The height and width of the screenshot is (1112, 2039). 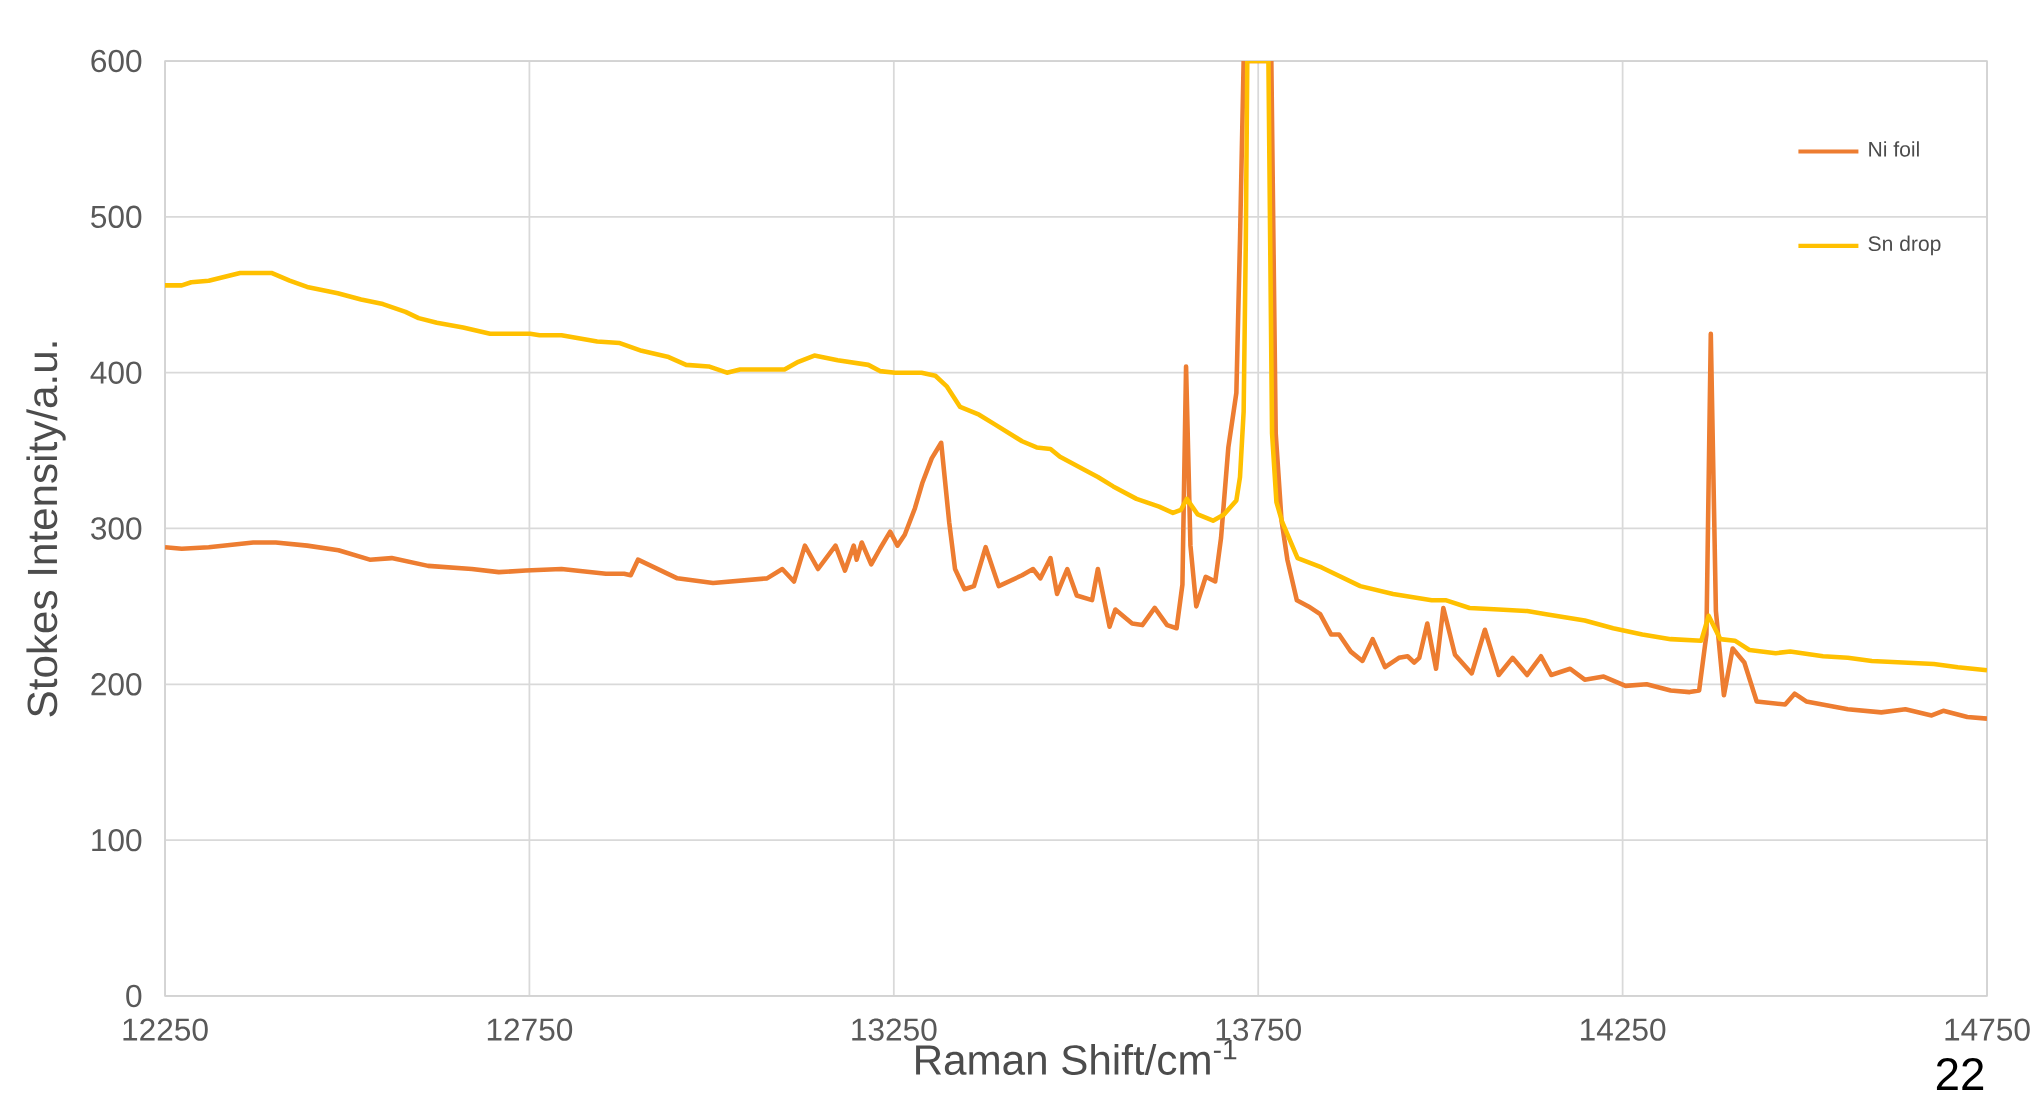 What do you see at coordinates (116, 528) in the screenshot?
I see `y-tick-label: 300` at bounding box center [116, 528].